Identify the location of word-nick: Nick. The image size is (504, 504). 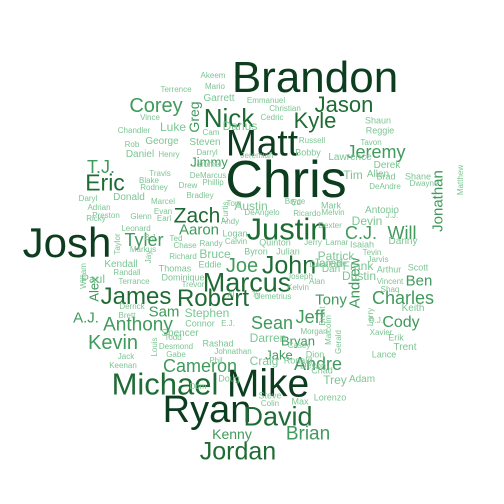
(229, 118).